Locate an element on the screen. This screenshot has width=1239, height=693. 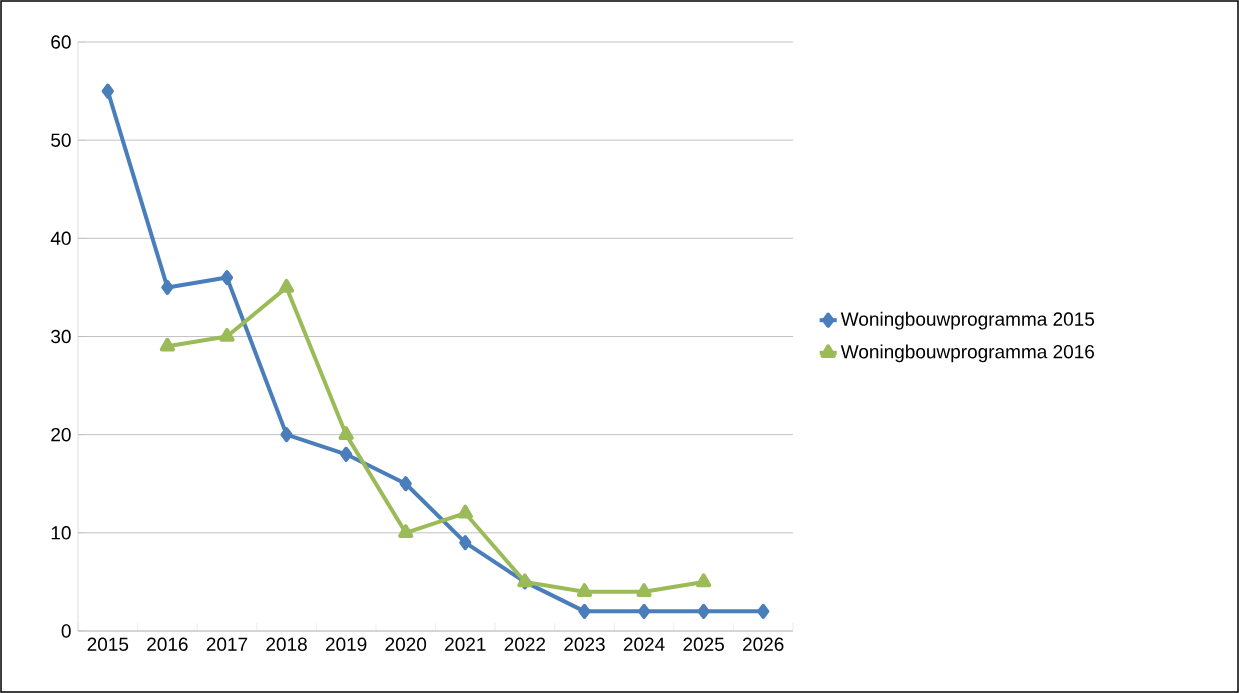
x-tick-label: 2023 is located at coordinates (584, 644).